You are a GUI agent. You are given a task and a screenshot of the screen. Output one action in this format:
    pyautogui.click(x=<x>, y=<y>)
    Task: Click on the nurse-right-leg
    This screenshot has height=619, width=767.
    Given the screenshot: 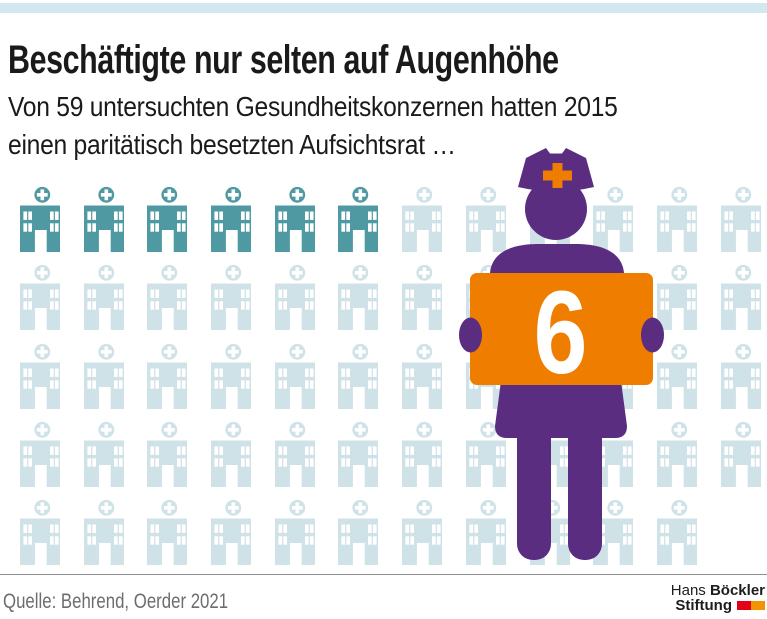 What is the action you would take?
    pyautogui.click(x=585, y=480)
    